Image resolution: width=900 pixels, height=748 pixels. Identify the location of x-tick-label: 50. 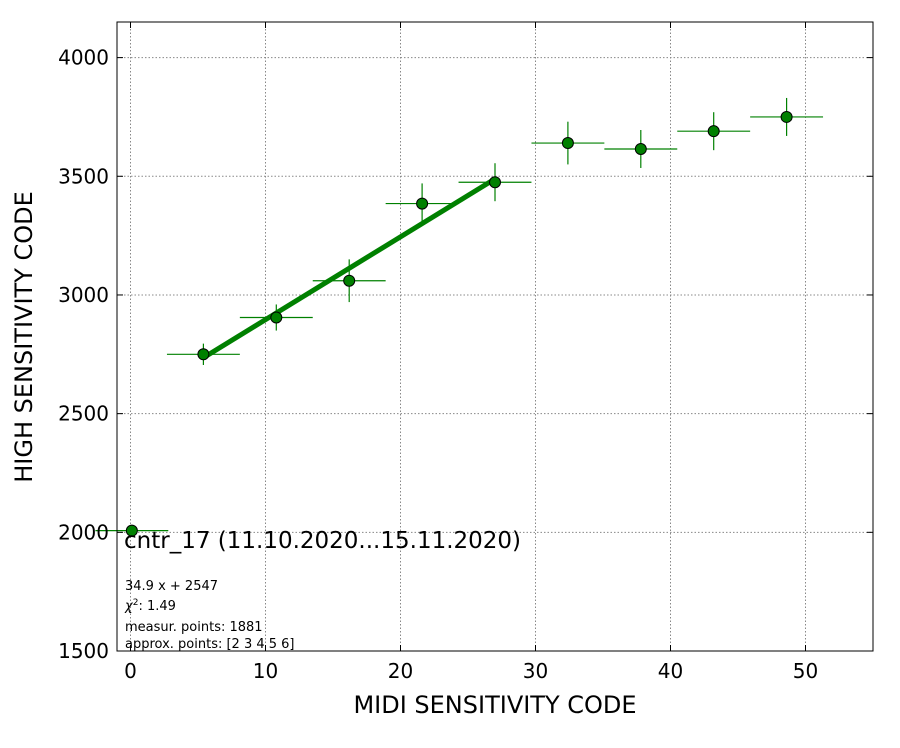
(805, 671).